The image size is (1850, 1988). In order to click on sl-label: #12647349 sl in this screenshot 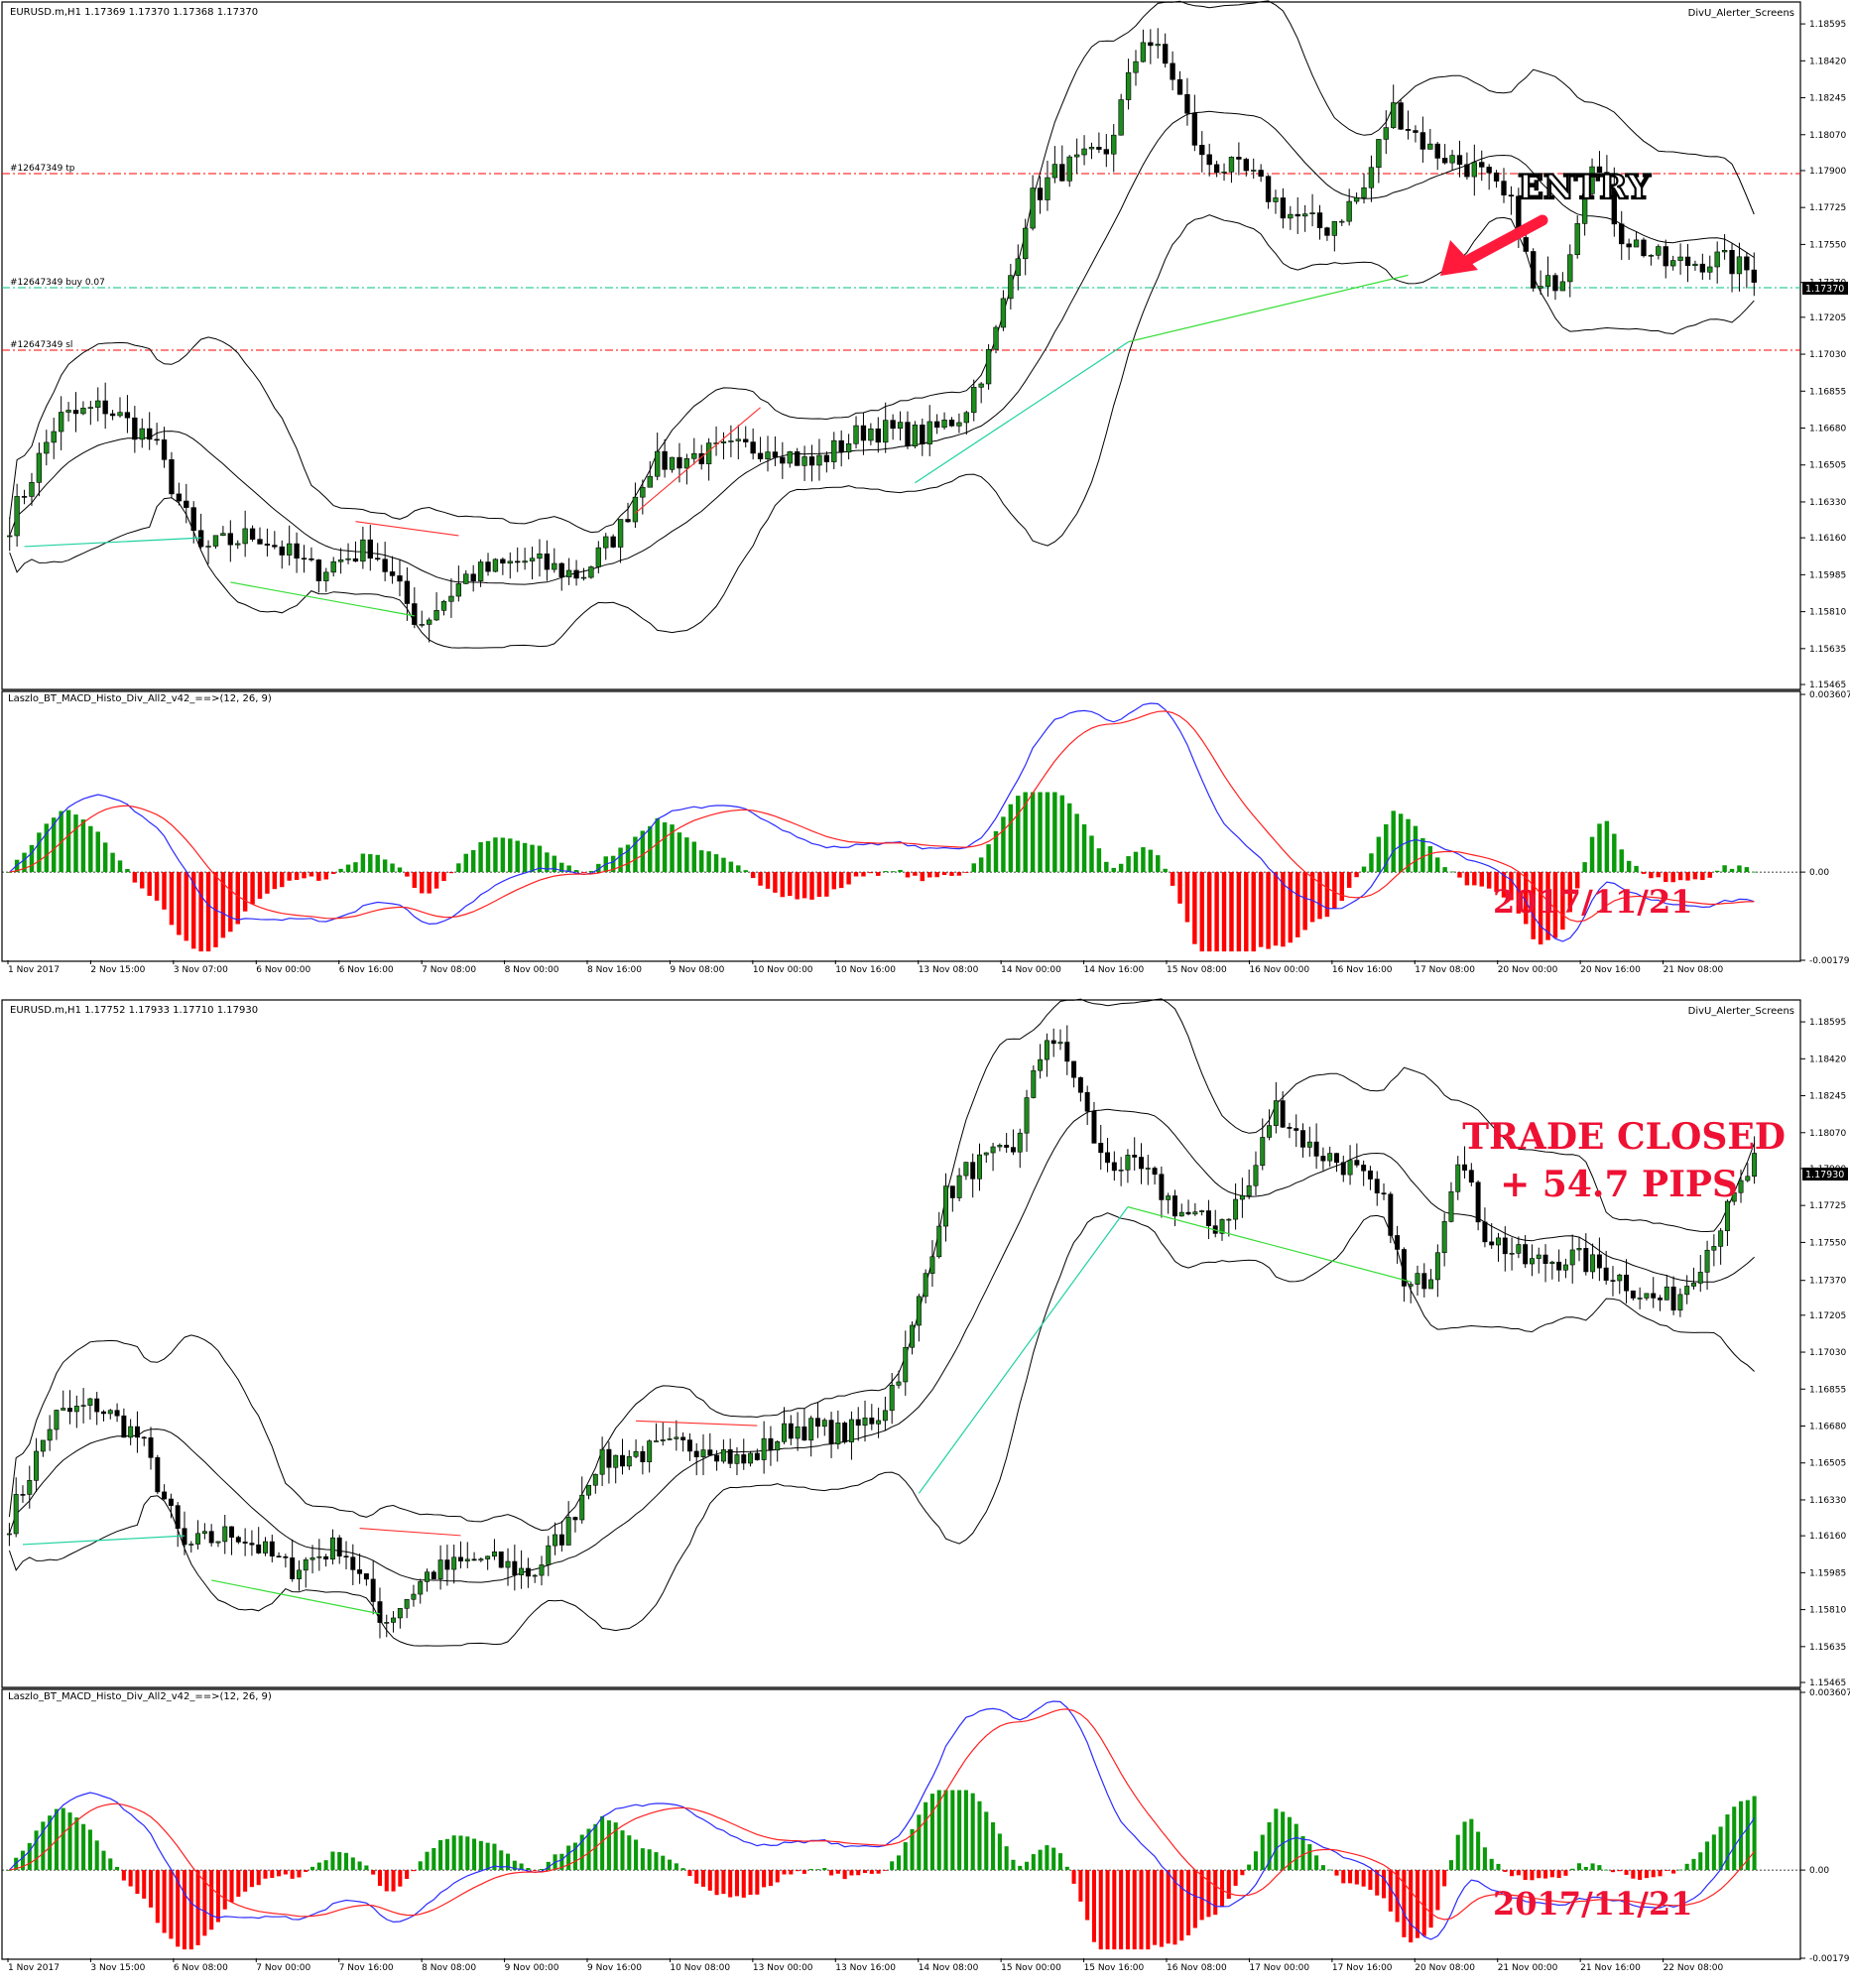, I will do `click(41, 345)`.